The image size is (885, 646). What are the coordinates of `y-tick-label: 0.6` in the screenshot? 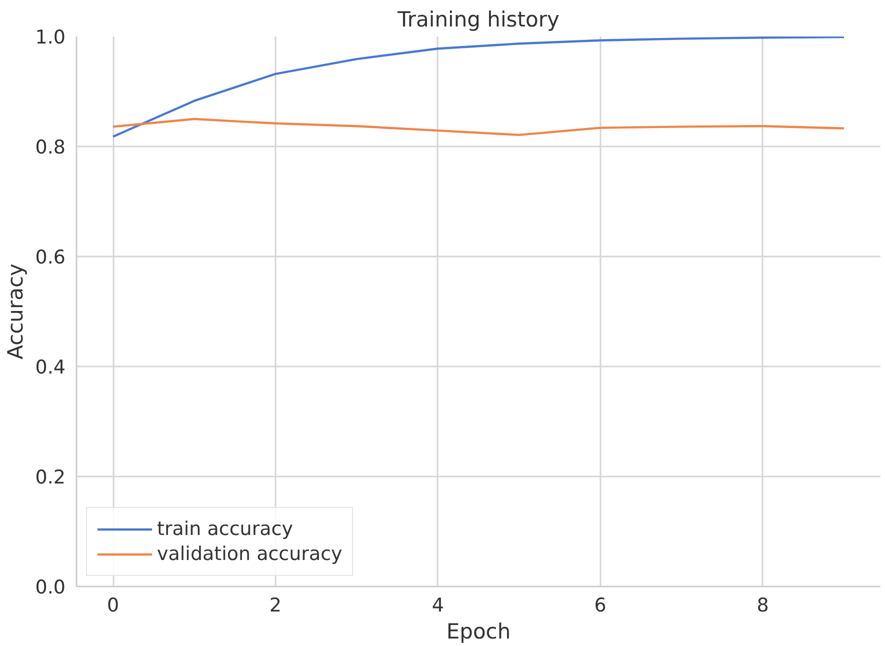 It's located at (50, 257).